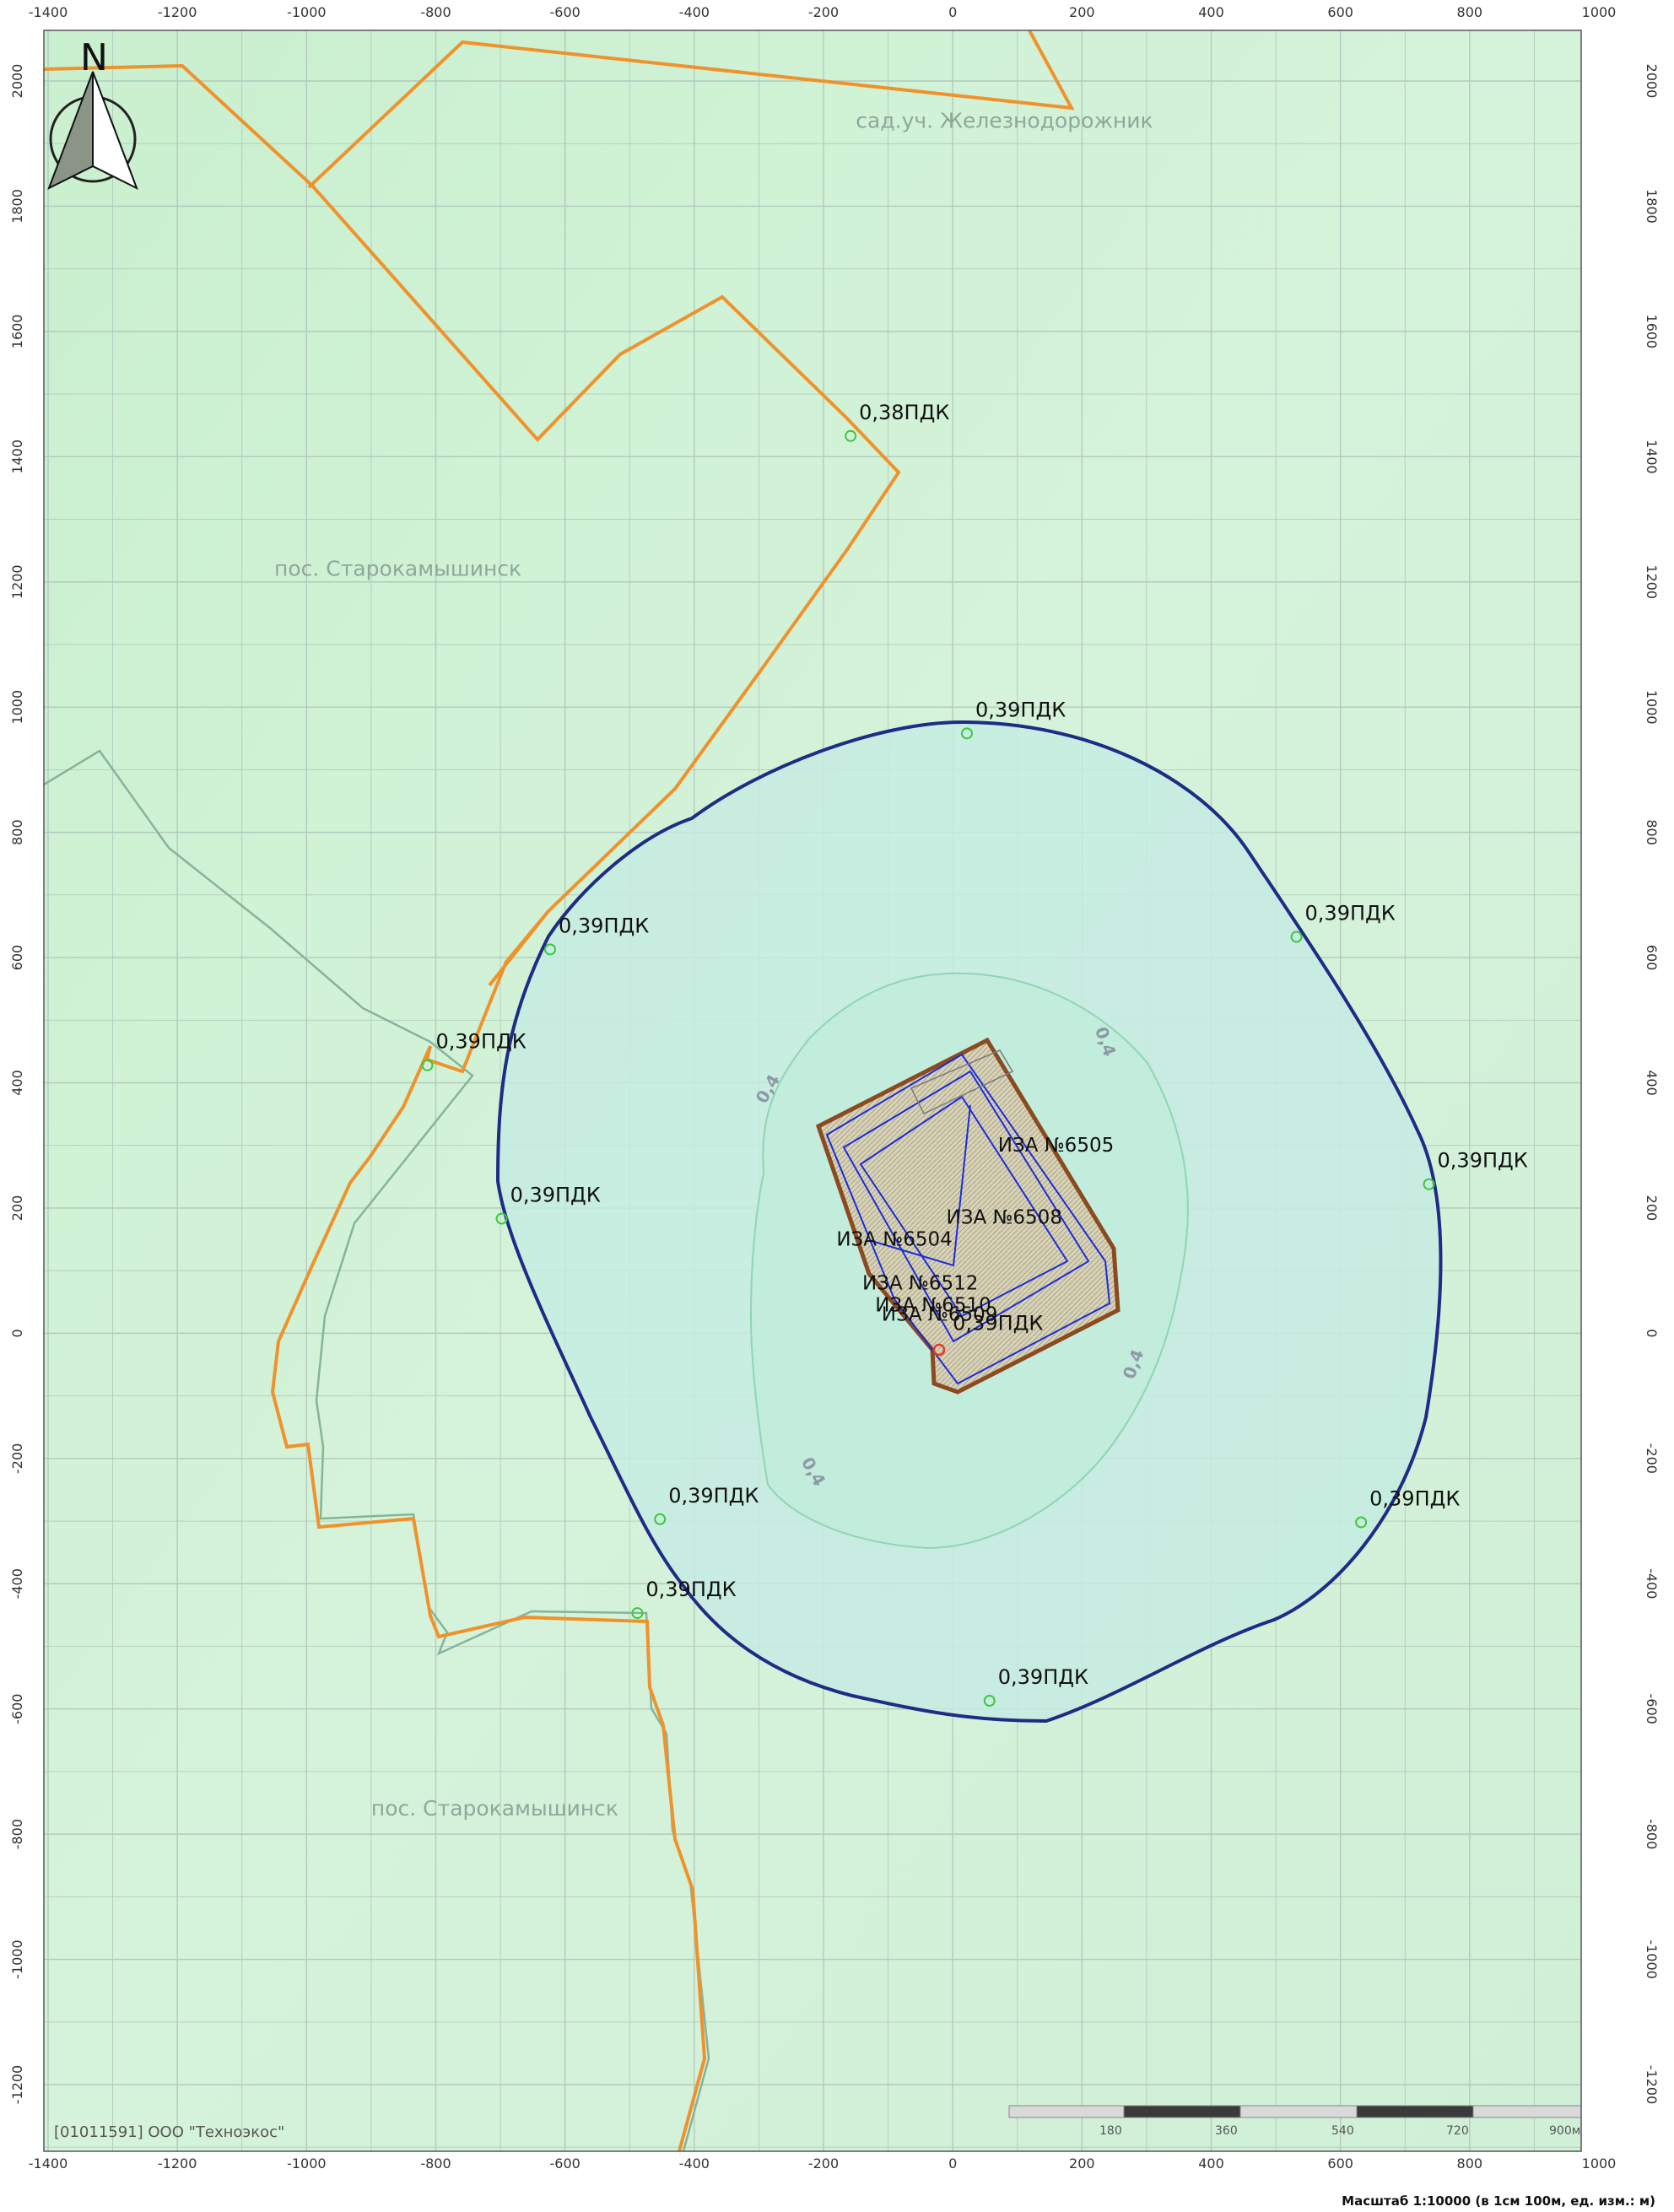 The image size is (1674, 2212). What do you see at coordinates (1599, 12) in the screenshot?
I see `x-tick-label: 1000` at bounding box center [1599, 12].